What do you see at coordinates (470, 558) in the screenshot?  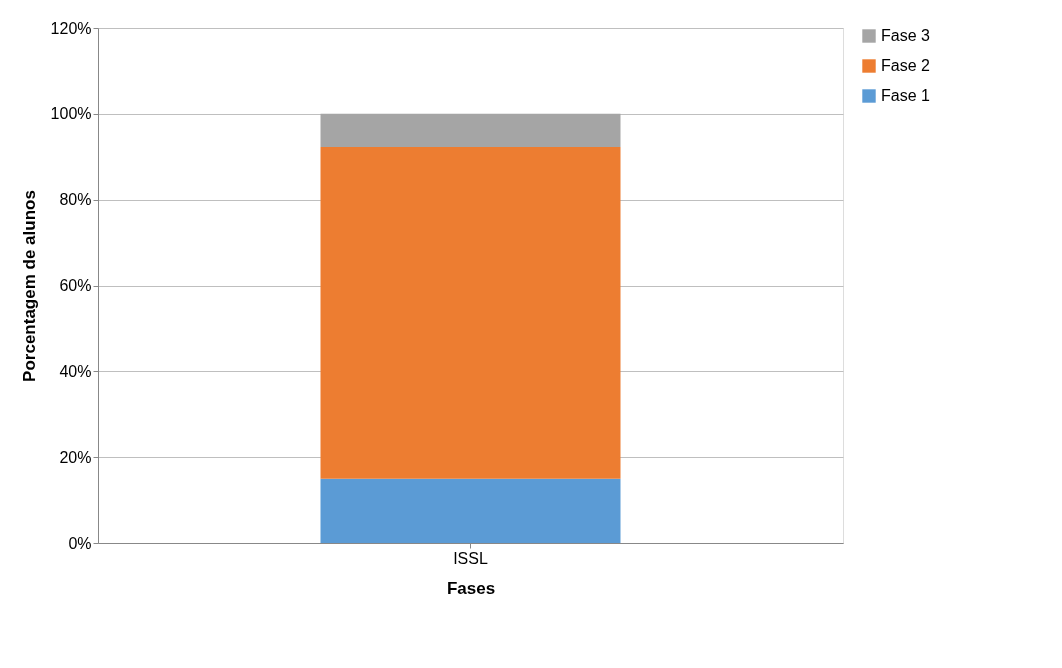 I see `x-tick-label: ISSL` at bounding box center [470, 558].